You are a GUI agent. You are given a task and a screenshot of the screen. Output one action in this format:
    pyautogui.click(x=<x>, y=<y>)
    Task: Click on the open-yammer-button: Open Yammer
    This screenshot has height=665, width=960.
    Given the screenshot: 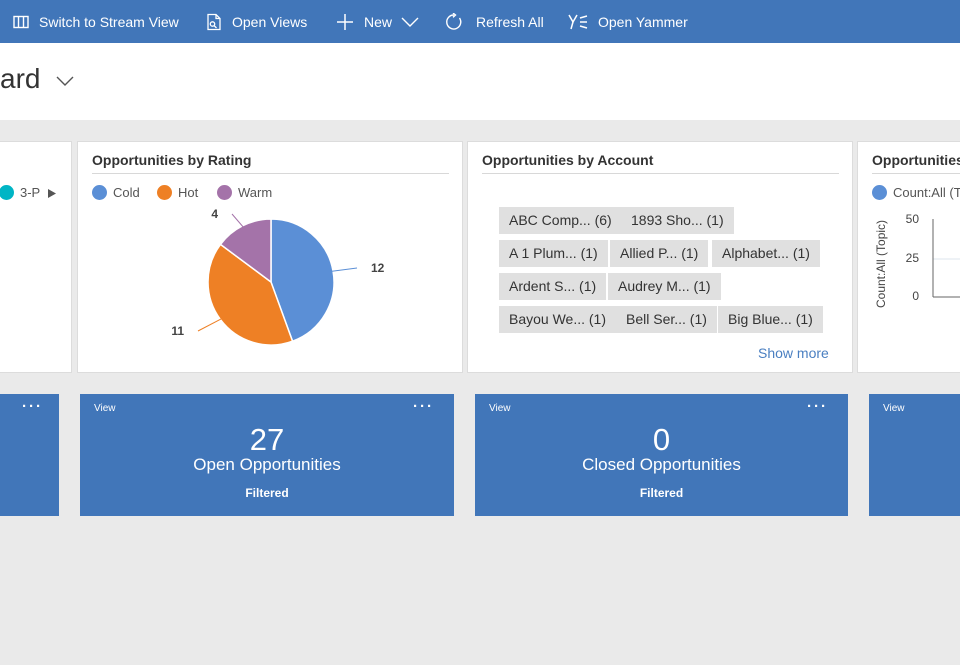 What is the action you would take?
    pyautogui.click(x=628, y=21)
    